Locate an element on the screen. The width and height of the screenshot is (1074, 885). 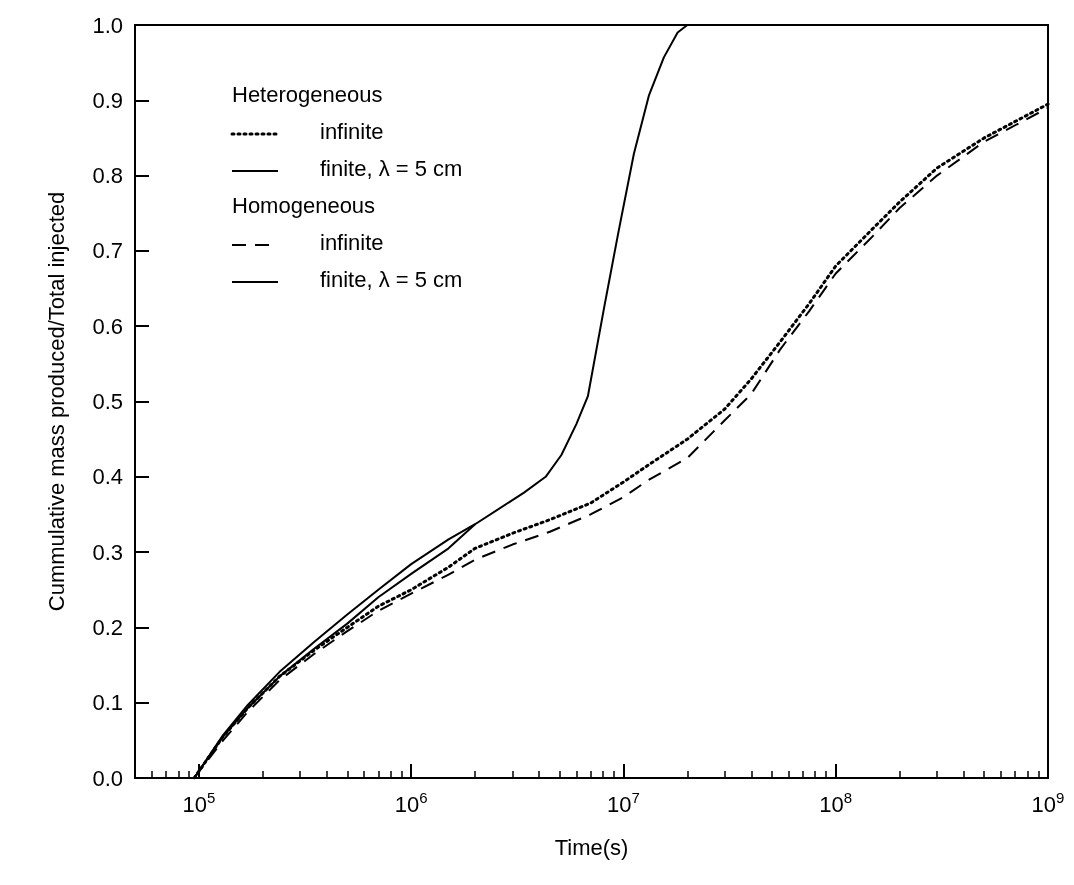
y-tick-label: 1.0 is located at coordinates (107, 25).